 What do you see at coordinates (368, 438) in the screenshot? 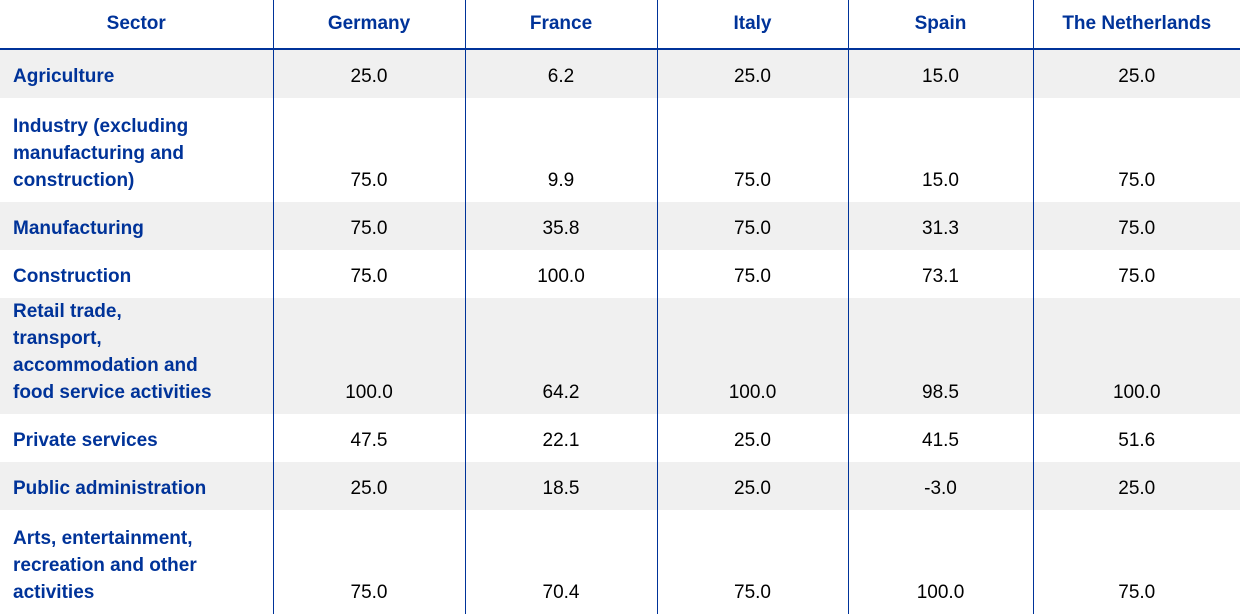
I see `cell-value: 47.5` at bounding box center [368, 438].